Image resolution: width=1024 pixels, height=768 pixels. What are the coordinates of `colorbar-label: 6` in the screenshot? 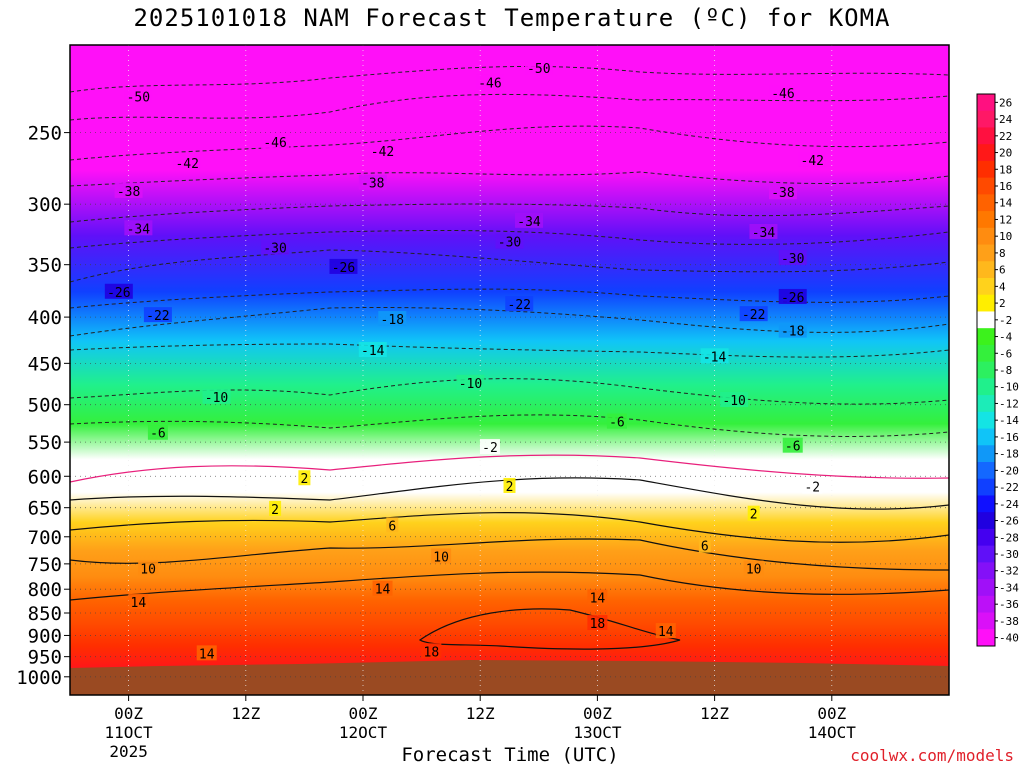 It's located at (1002, 270).